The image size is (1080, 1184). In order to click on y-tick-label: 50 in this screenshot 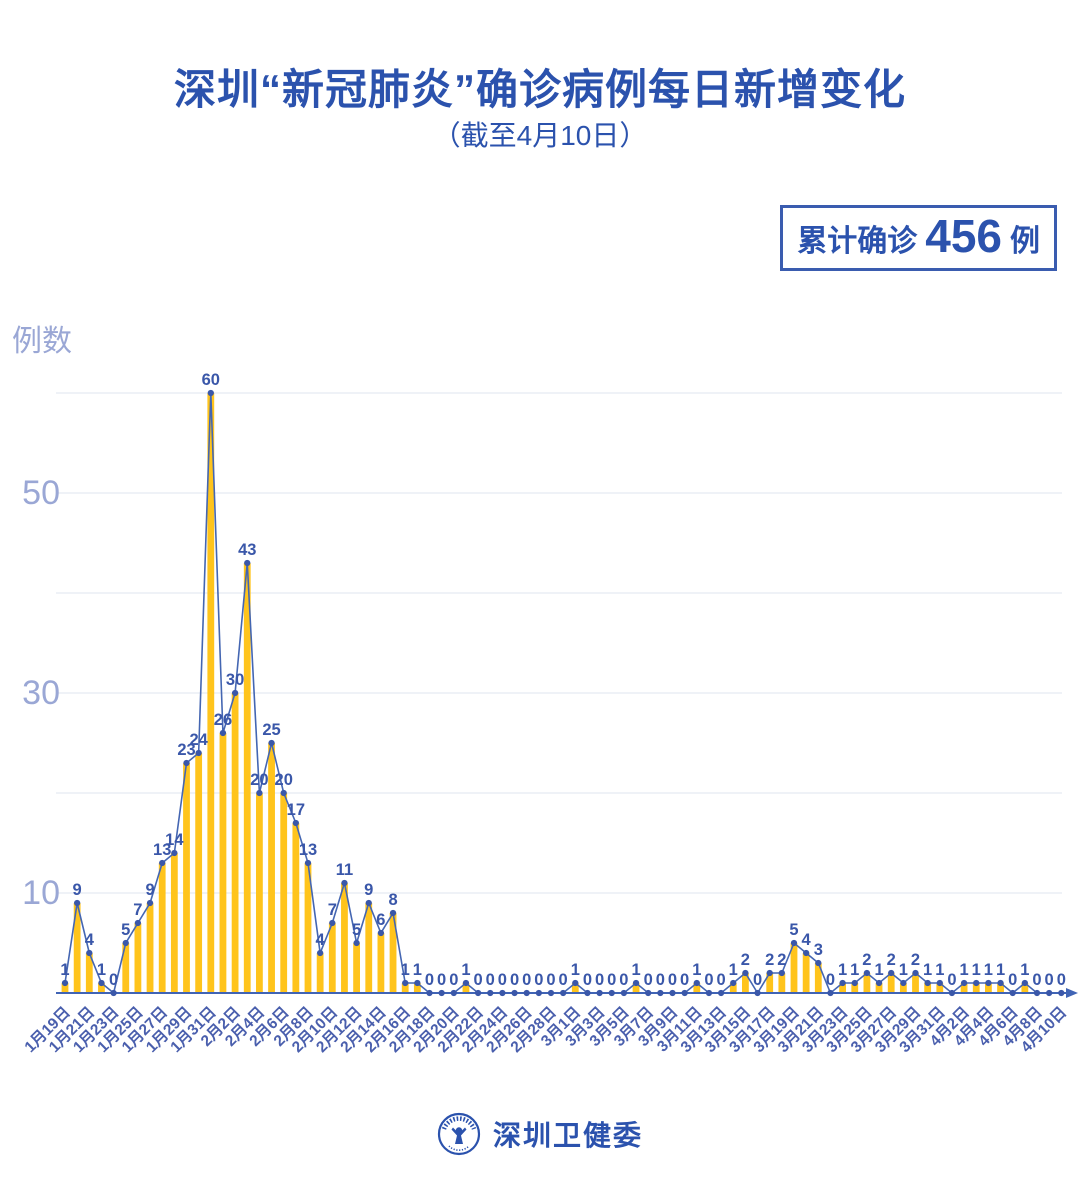, I will do `click(41, 493)`.